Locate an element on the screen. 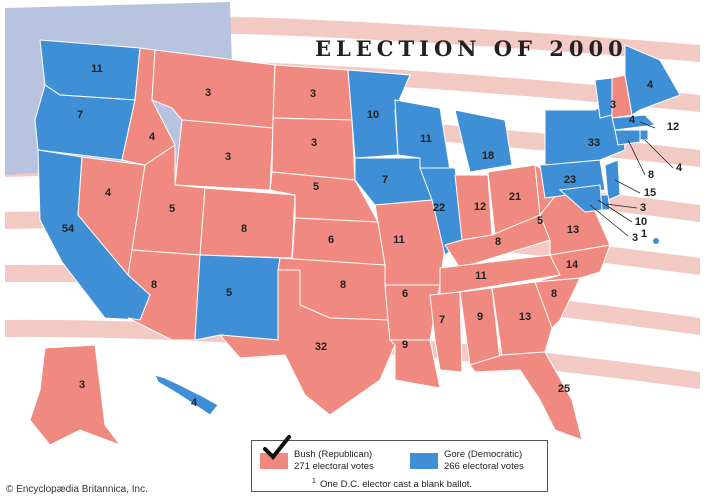 Image resolution: width=717 pixels, height=500 pixels. ev-label-az: 8 is located at coordinates (154, 285).